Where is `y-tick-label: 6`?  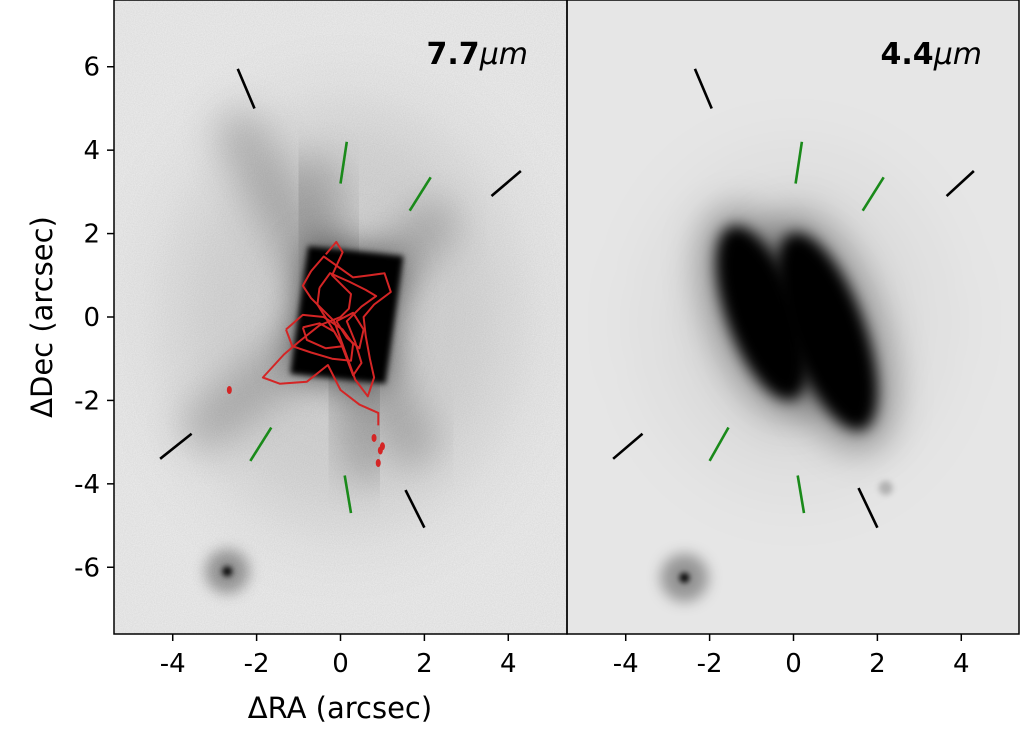 y-tick-label: 6 is located at coordinates (91, 68).